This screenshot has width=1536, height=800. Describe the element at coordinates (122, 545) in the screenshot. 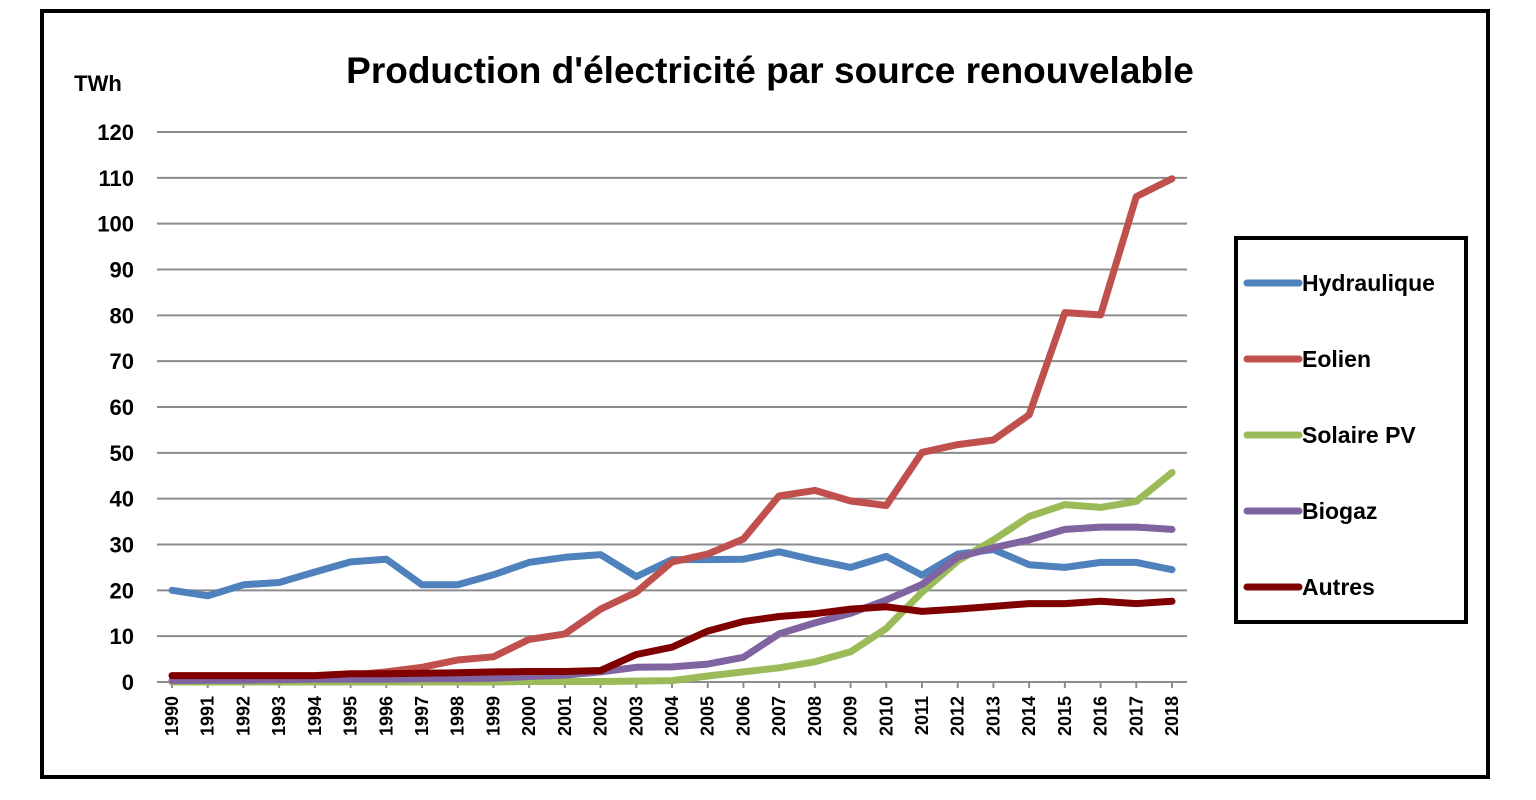

I see `y-tick-label: 30` at that location.